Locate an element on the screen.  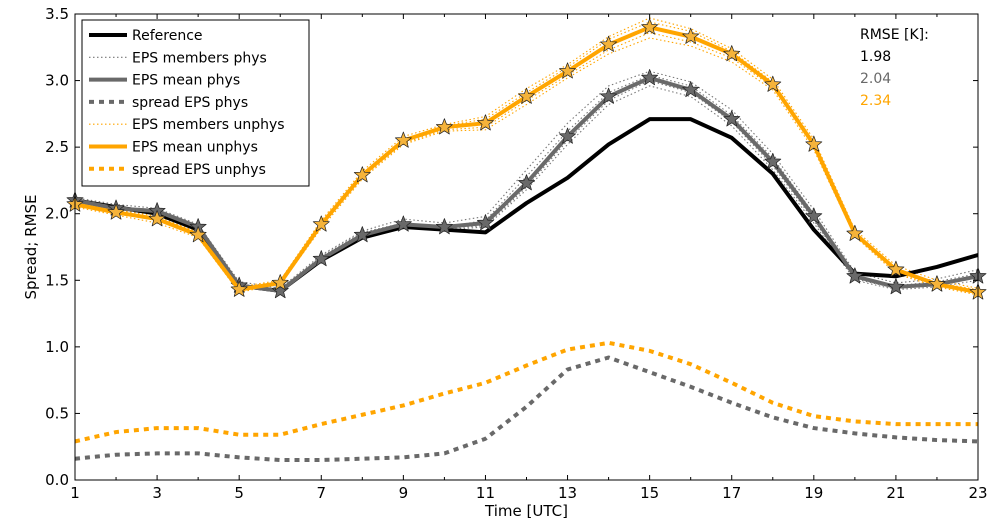
rmse-title: RMSE [K]: is located at coordinates (894, 35).